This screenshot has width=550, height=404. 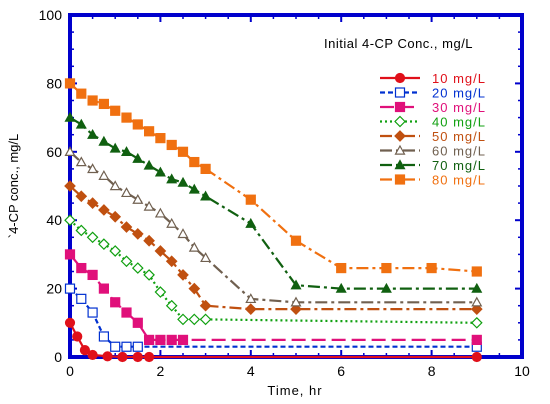 I want to click on x-tick-label: 8, so click(x=432, y=371).